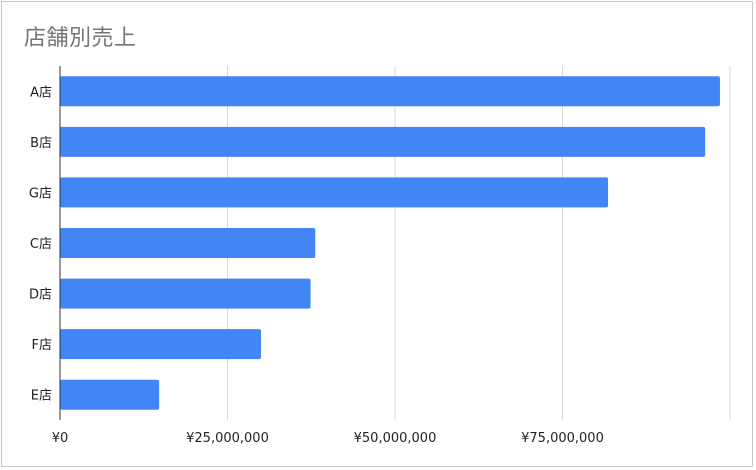 The width and height of the screenshot is (756, 470). What do you see at coordinates (40, 295) in the screenshot?
I see `category-label: D店` at bounding box center [40, 295].